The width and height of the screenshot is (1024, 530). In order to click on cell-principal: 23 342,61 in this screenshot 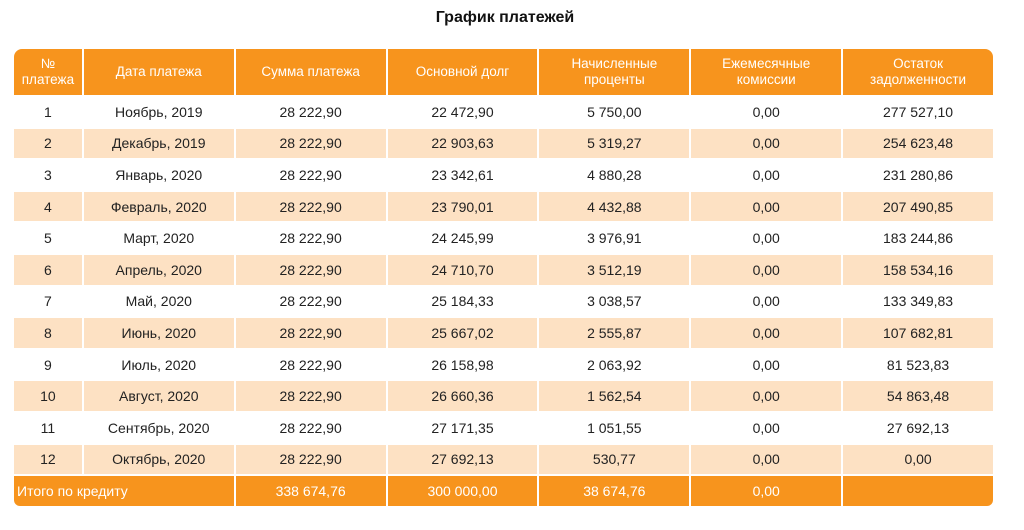, I will do `click(462, 175)`.